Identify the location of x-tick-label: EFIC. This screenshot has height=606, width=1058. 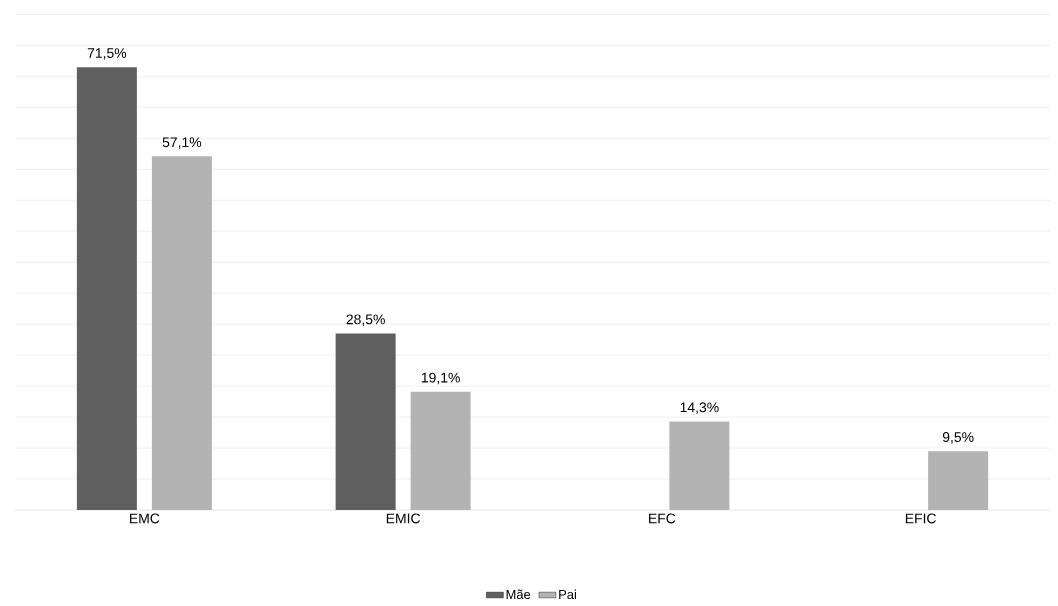
(920, 518).